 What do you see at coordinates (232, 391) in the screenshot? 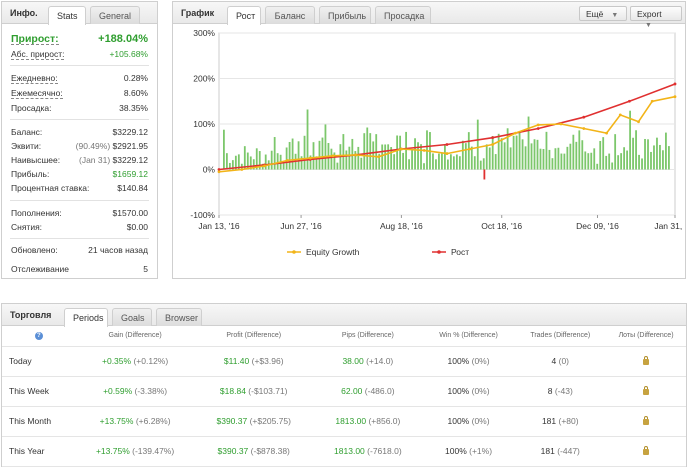
I see `profit-value: $18.84` at bounding box center [232, 391].